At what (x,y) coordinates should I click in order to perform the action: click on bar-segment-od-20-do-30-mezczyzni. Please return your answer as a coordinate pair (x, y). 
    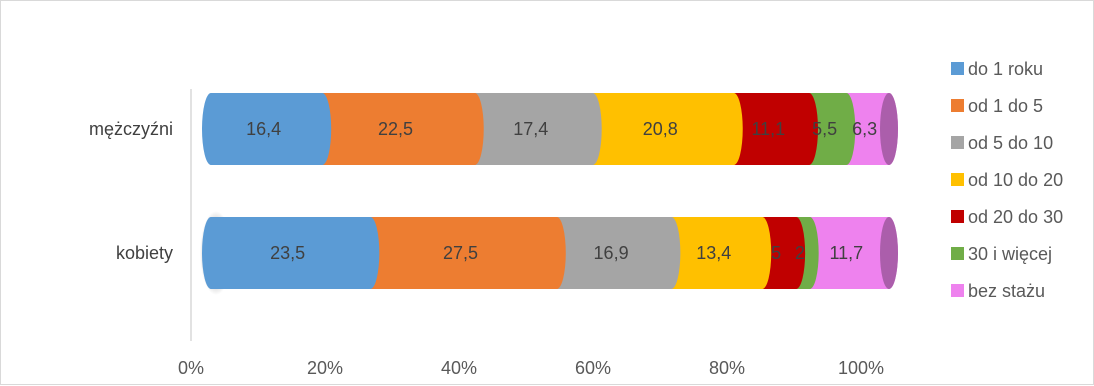
    Looking at the image, I should click on (771, 129).